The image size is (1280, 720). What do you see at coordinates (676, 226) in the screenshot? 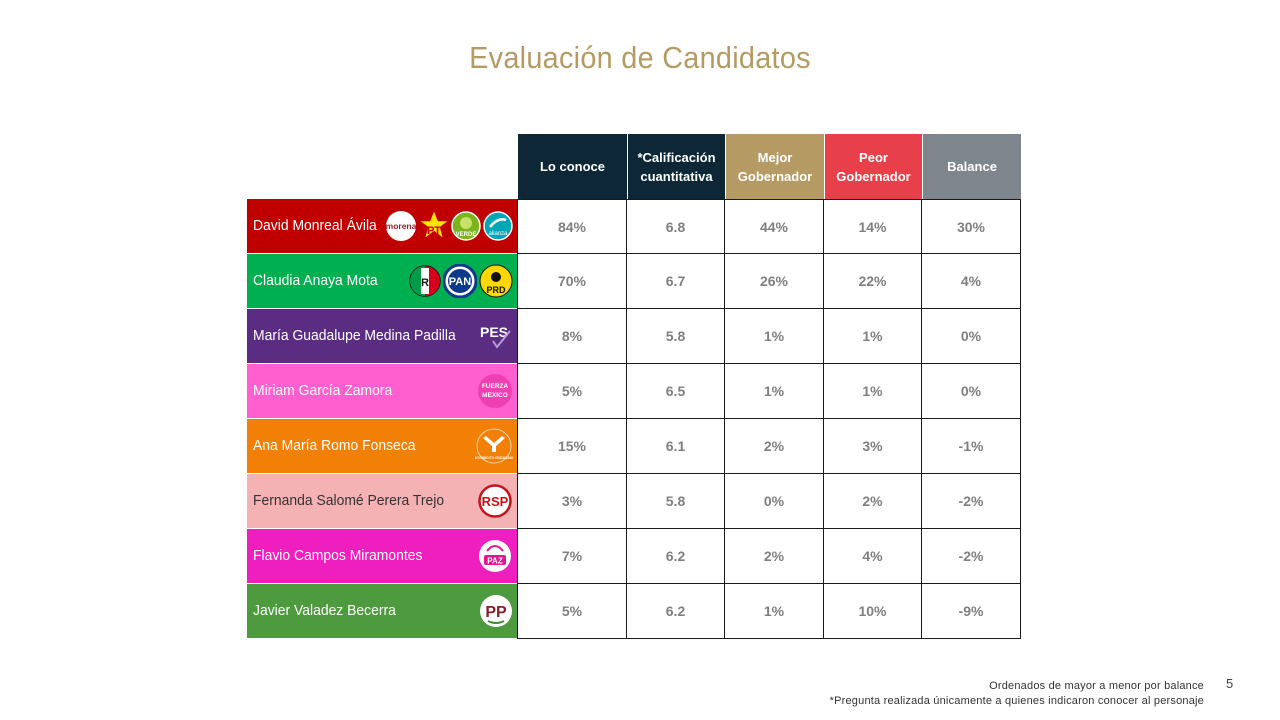
I see `value-cell: 6.8` at bounding box center [676, 226].